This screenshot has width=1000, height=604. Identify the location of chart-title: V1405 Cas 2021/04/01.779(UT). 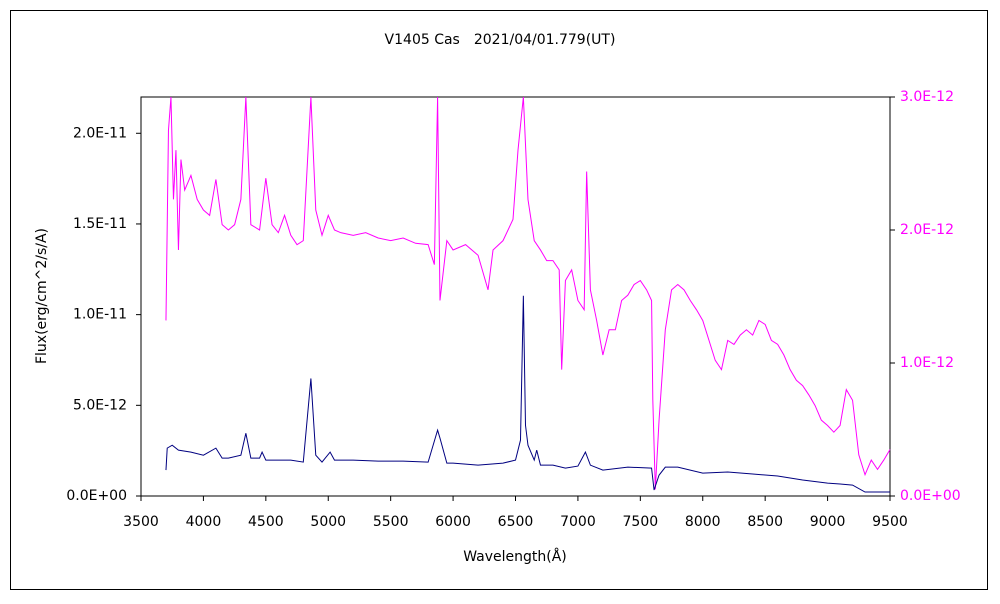
(500, 40).